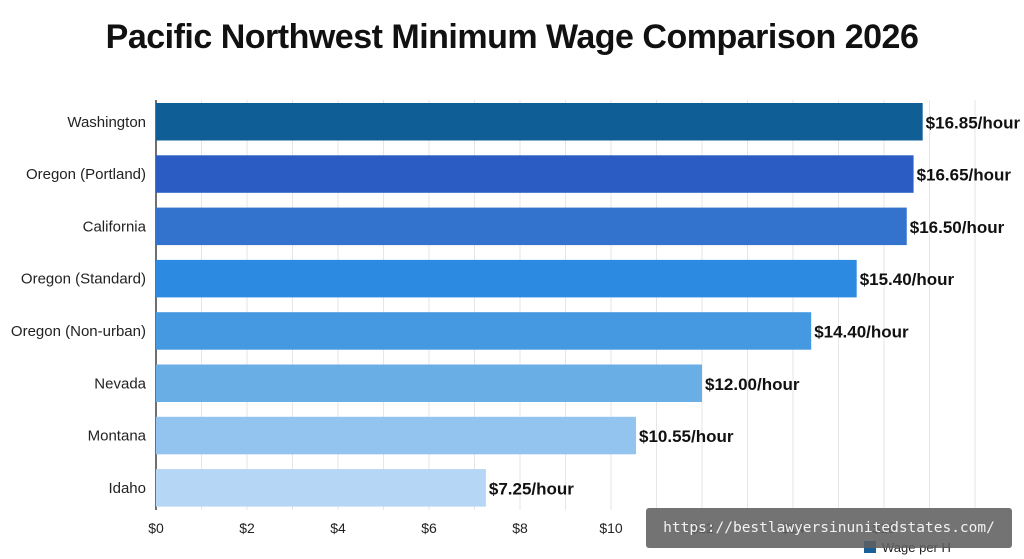 This screenshot has height=559, width=1024. Describe the element at coordinates (106, 122) in the screenshot. I see `category-label: Washington` at that location.